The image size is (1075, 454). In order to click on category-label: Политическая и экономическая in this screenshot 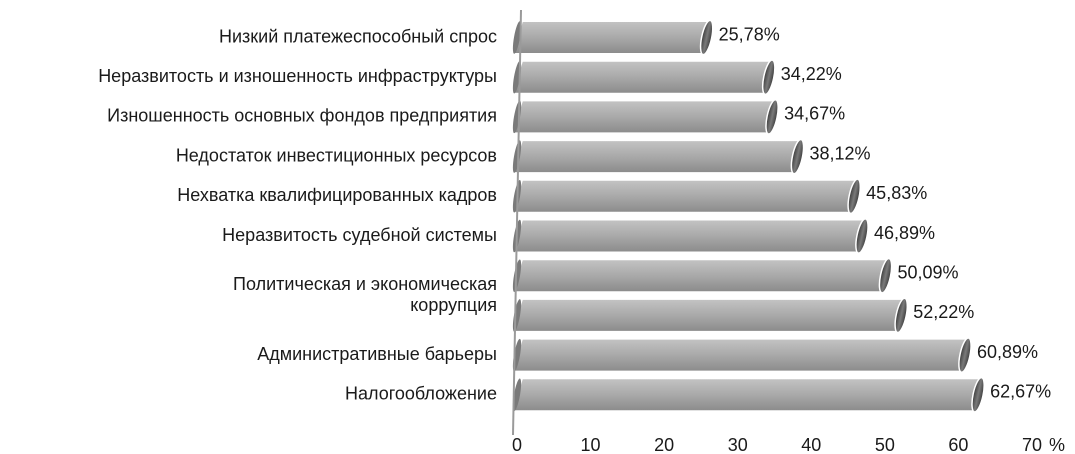, I will do `click(365, 284)`.